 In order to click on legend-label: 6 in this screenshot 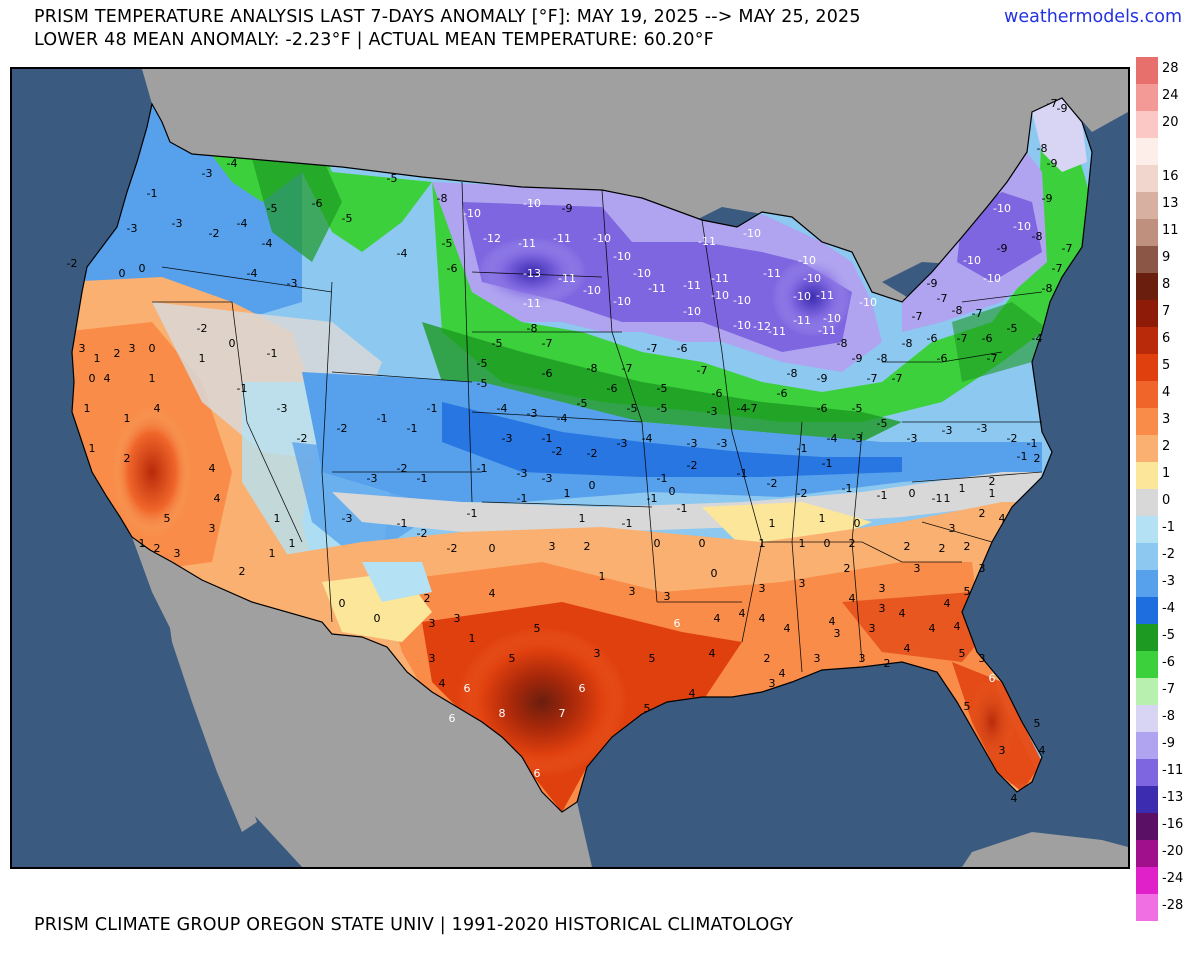, I will do `click(1166, 338)`.